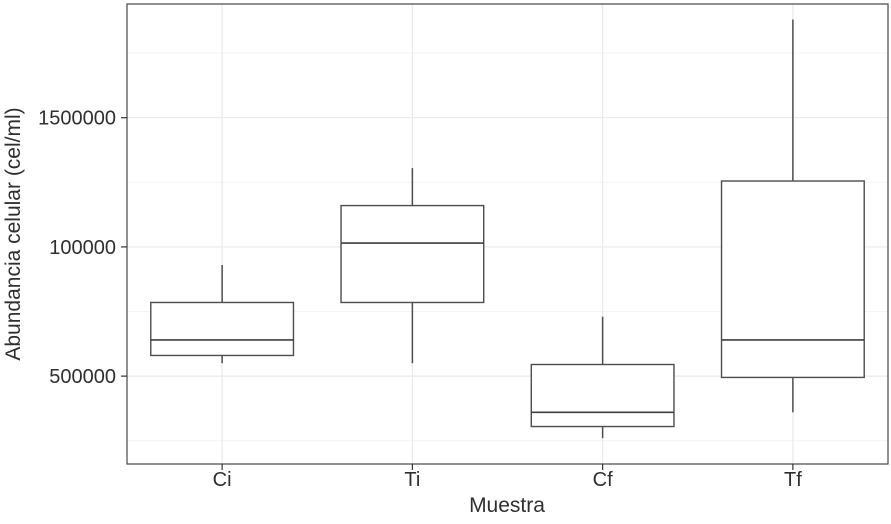 This screenshot has height=524, width=891. I want to click on box-ti, so click(412, 266).